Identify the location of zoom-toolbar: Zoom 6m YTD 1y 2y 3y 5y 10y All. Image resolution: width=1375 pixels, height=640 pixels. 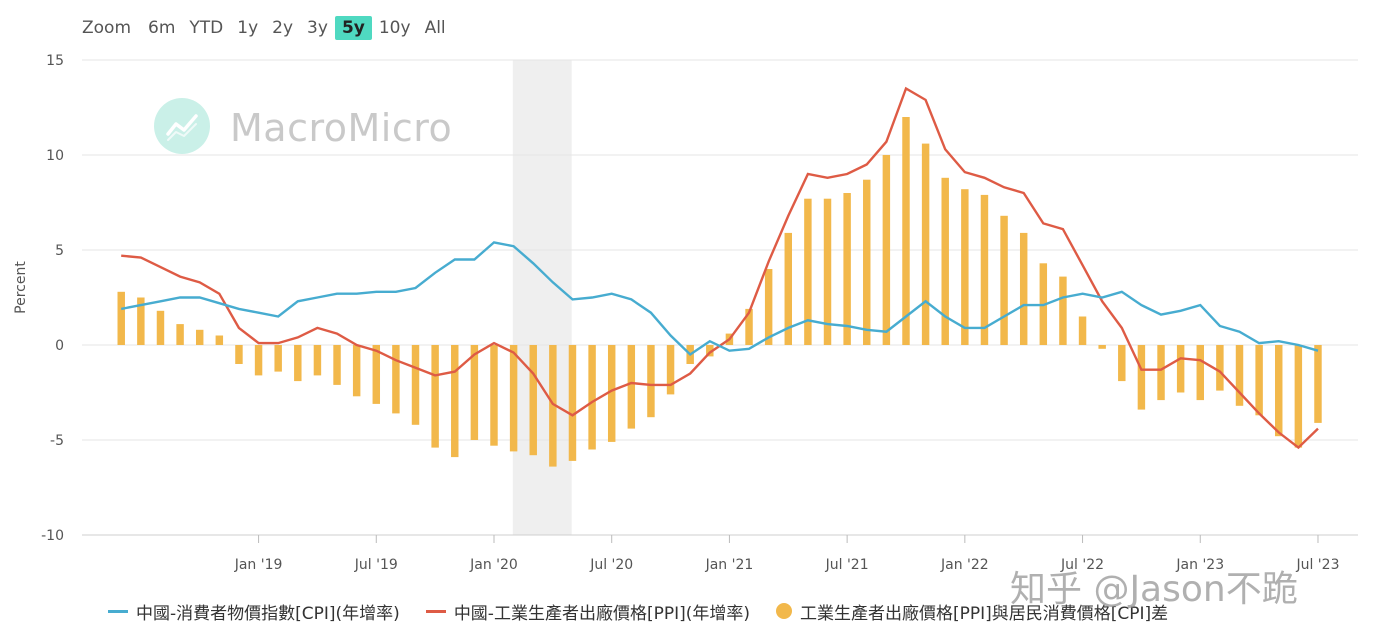
(267, 28).